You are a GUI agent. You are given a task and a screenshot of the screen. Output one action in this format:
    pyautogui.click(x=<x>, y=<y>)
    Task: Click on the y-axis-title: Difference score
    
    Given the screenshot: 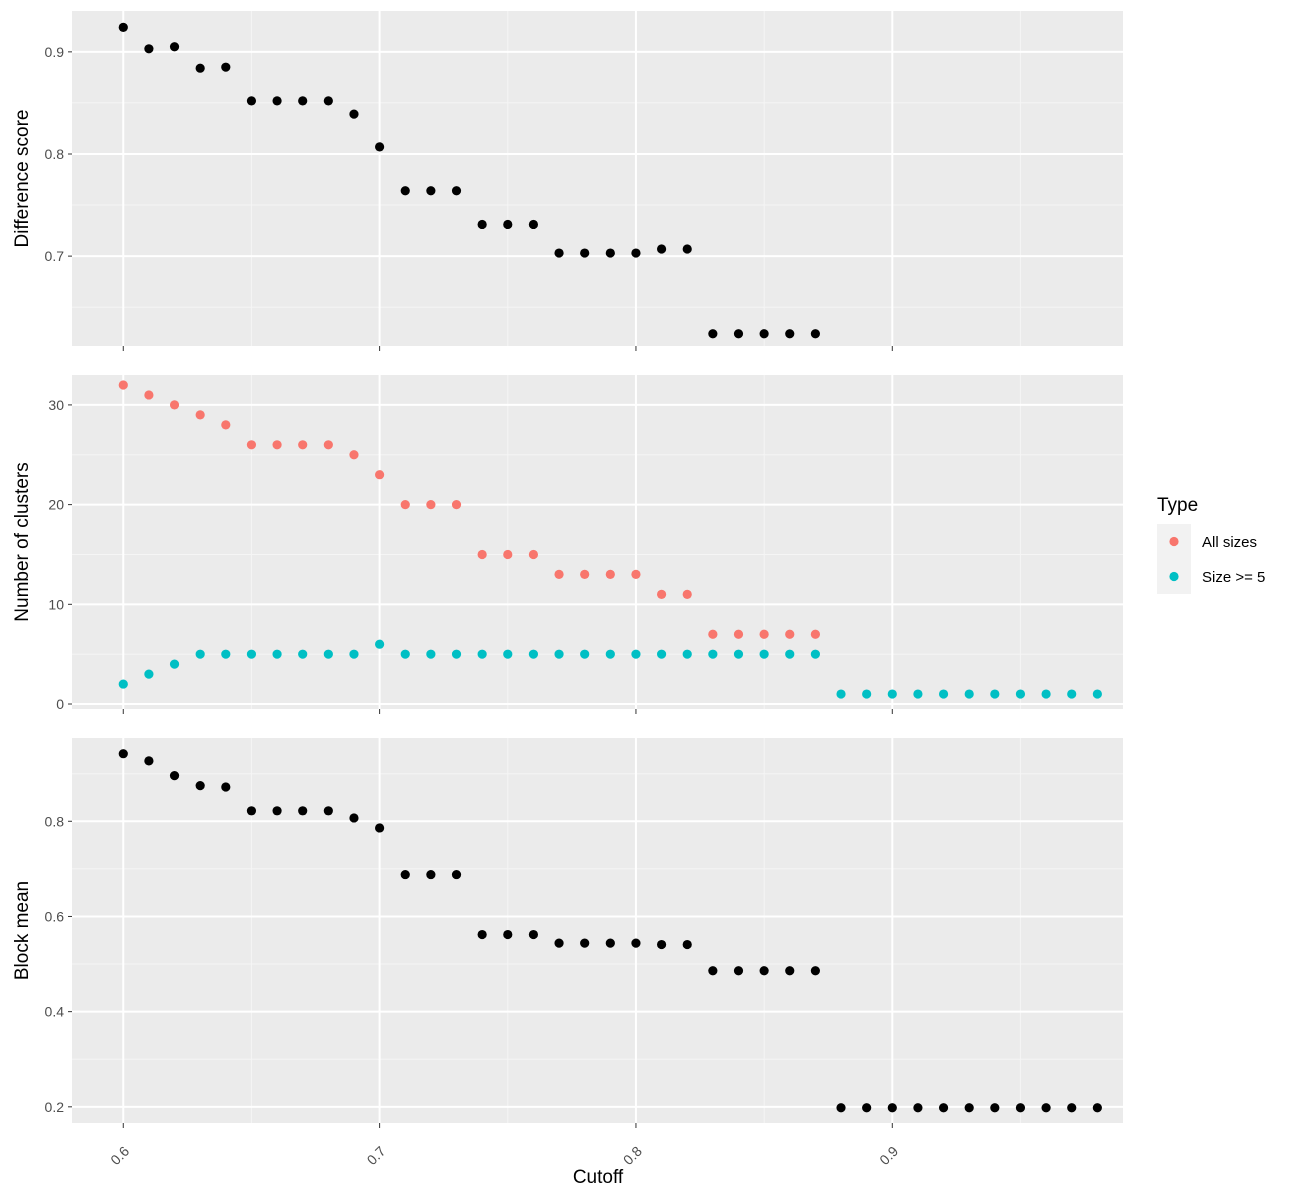 What is the action you would take?
    pyautogui.click(x=22, y=179)
    